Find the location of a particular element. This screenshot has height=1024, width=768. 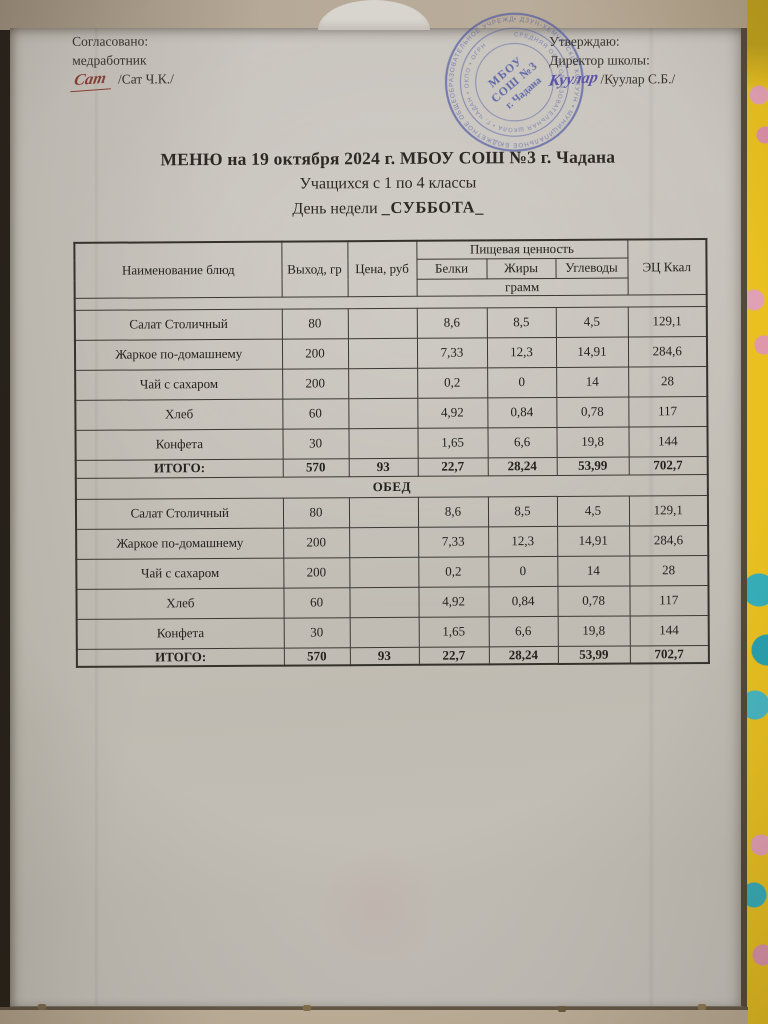

menu-cell-name: Салат Столичный is located at coordinates (178, 324).